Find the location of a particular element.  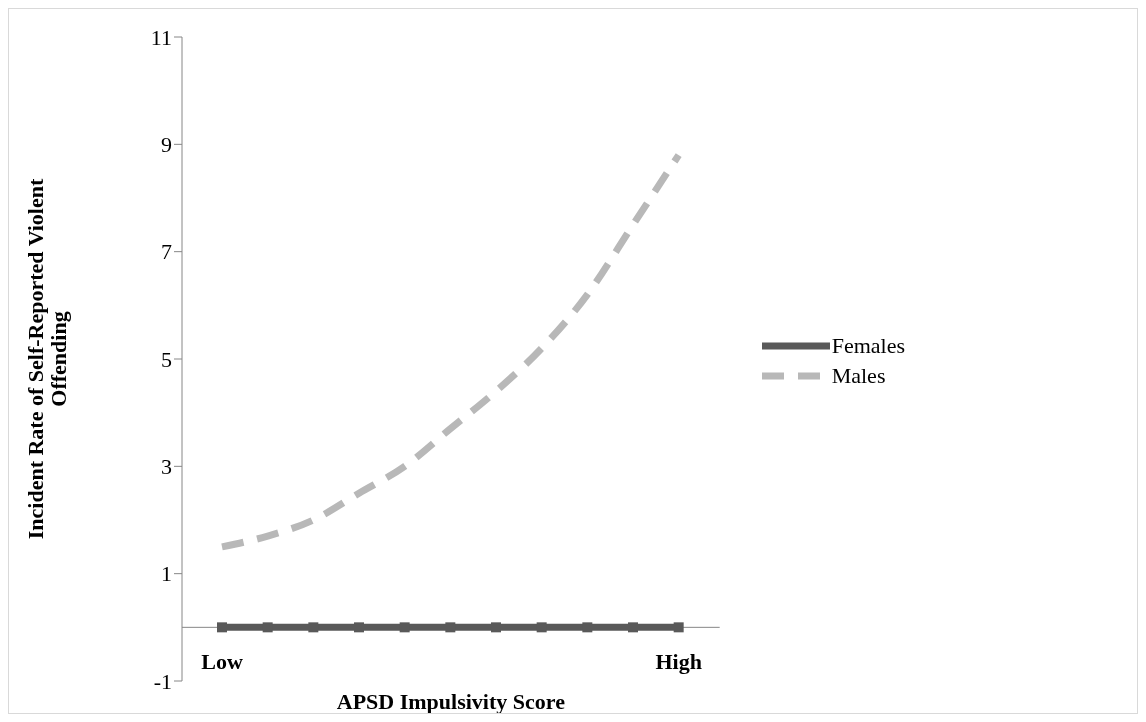

x-axis-title: APSD Impulsivity Score is located at coordinates (451, 701).